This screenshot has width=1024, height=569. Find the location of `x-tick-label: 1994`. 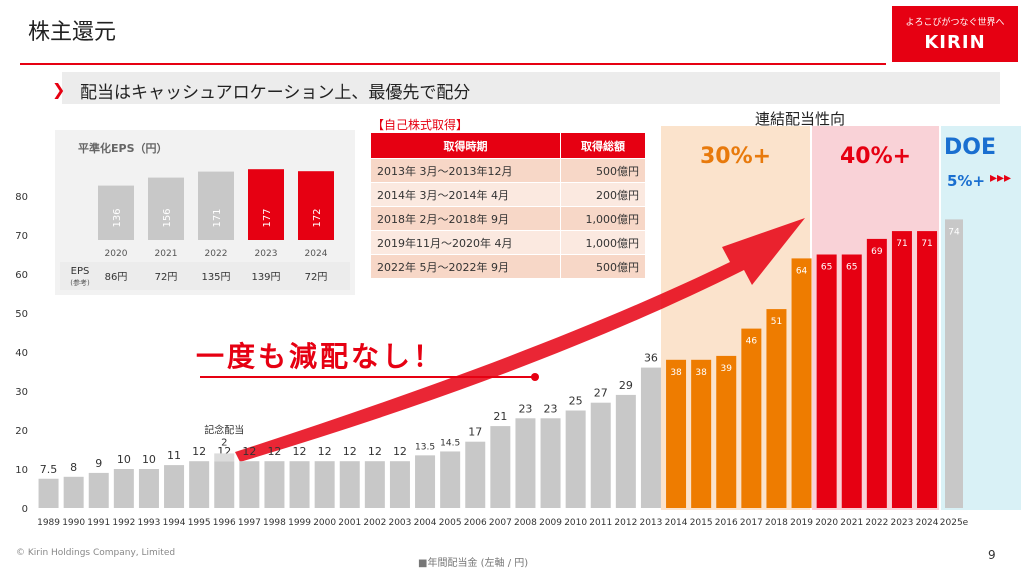

x-tick-label: 1994 is located at coordinates (174, 523).